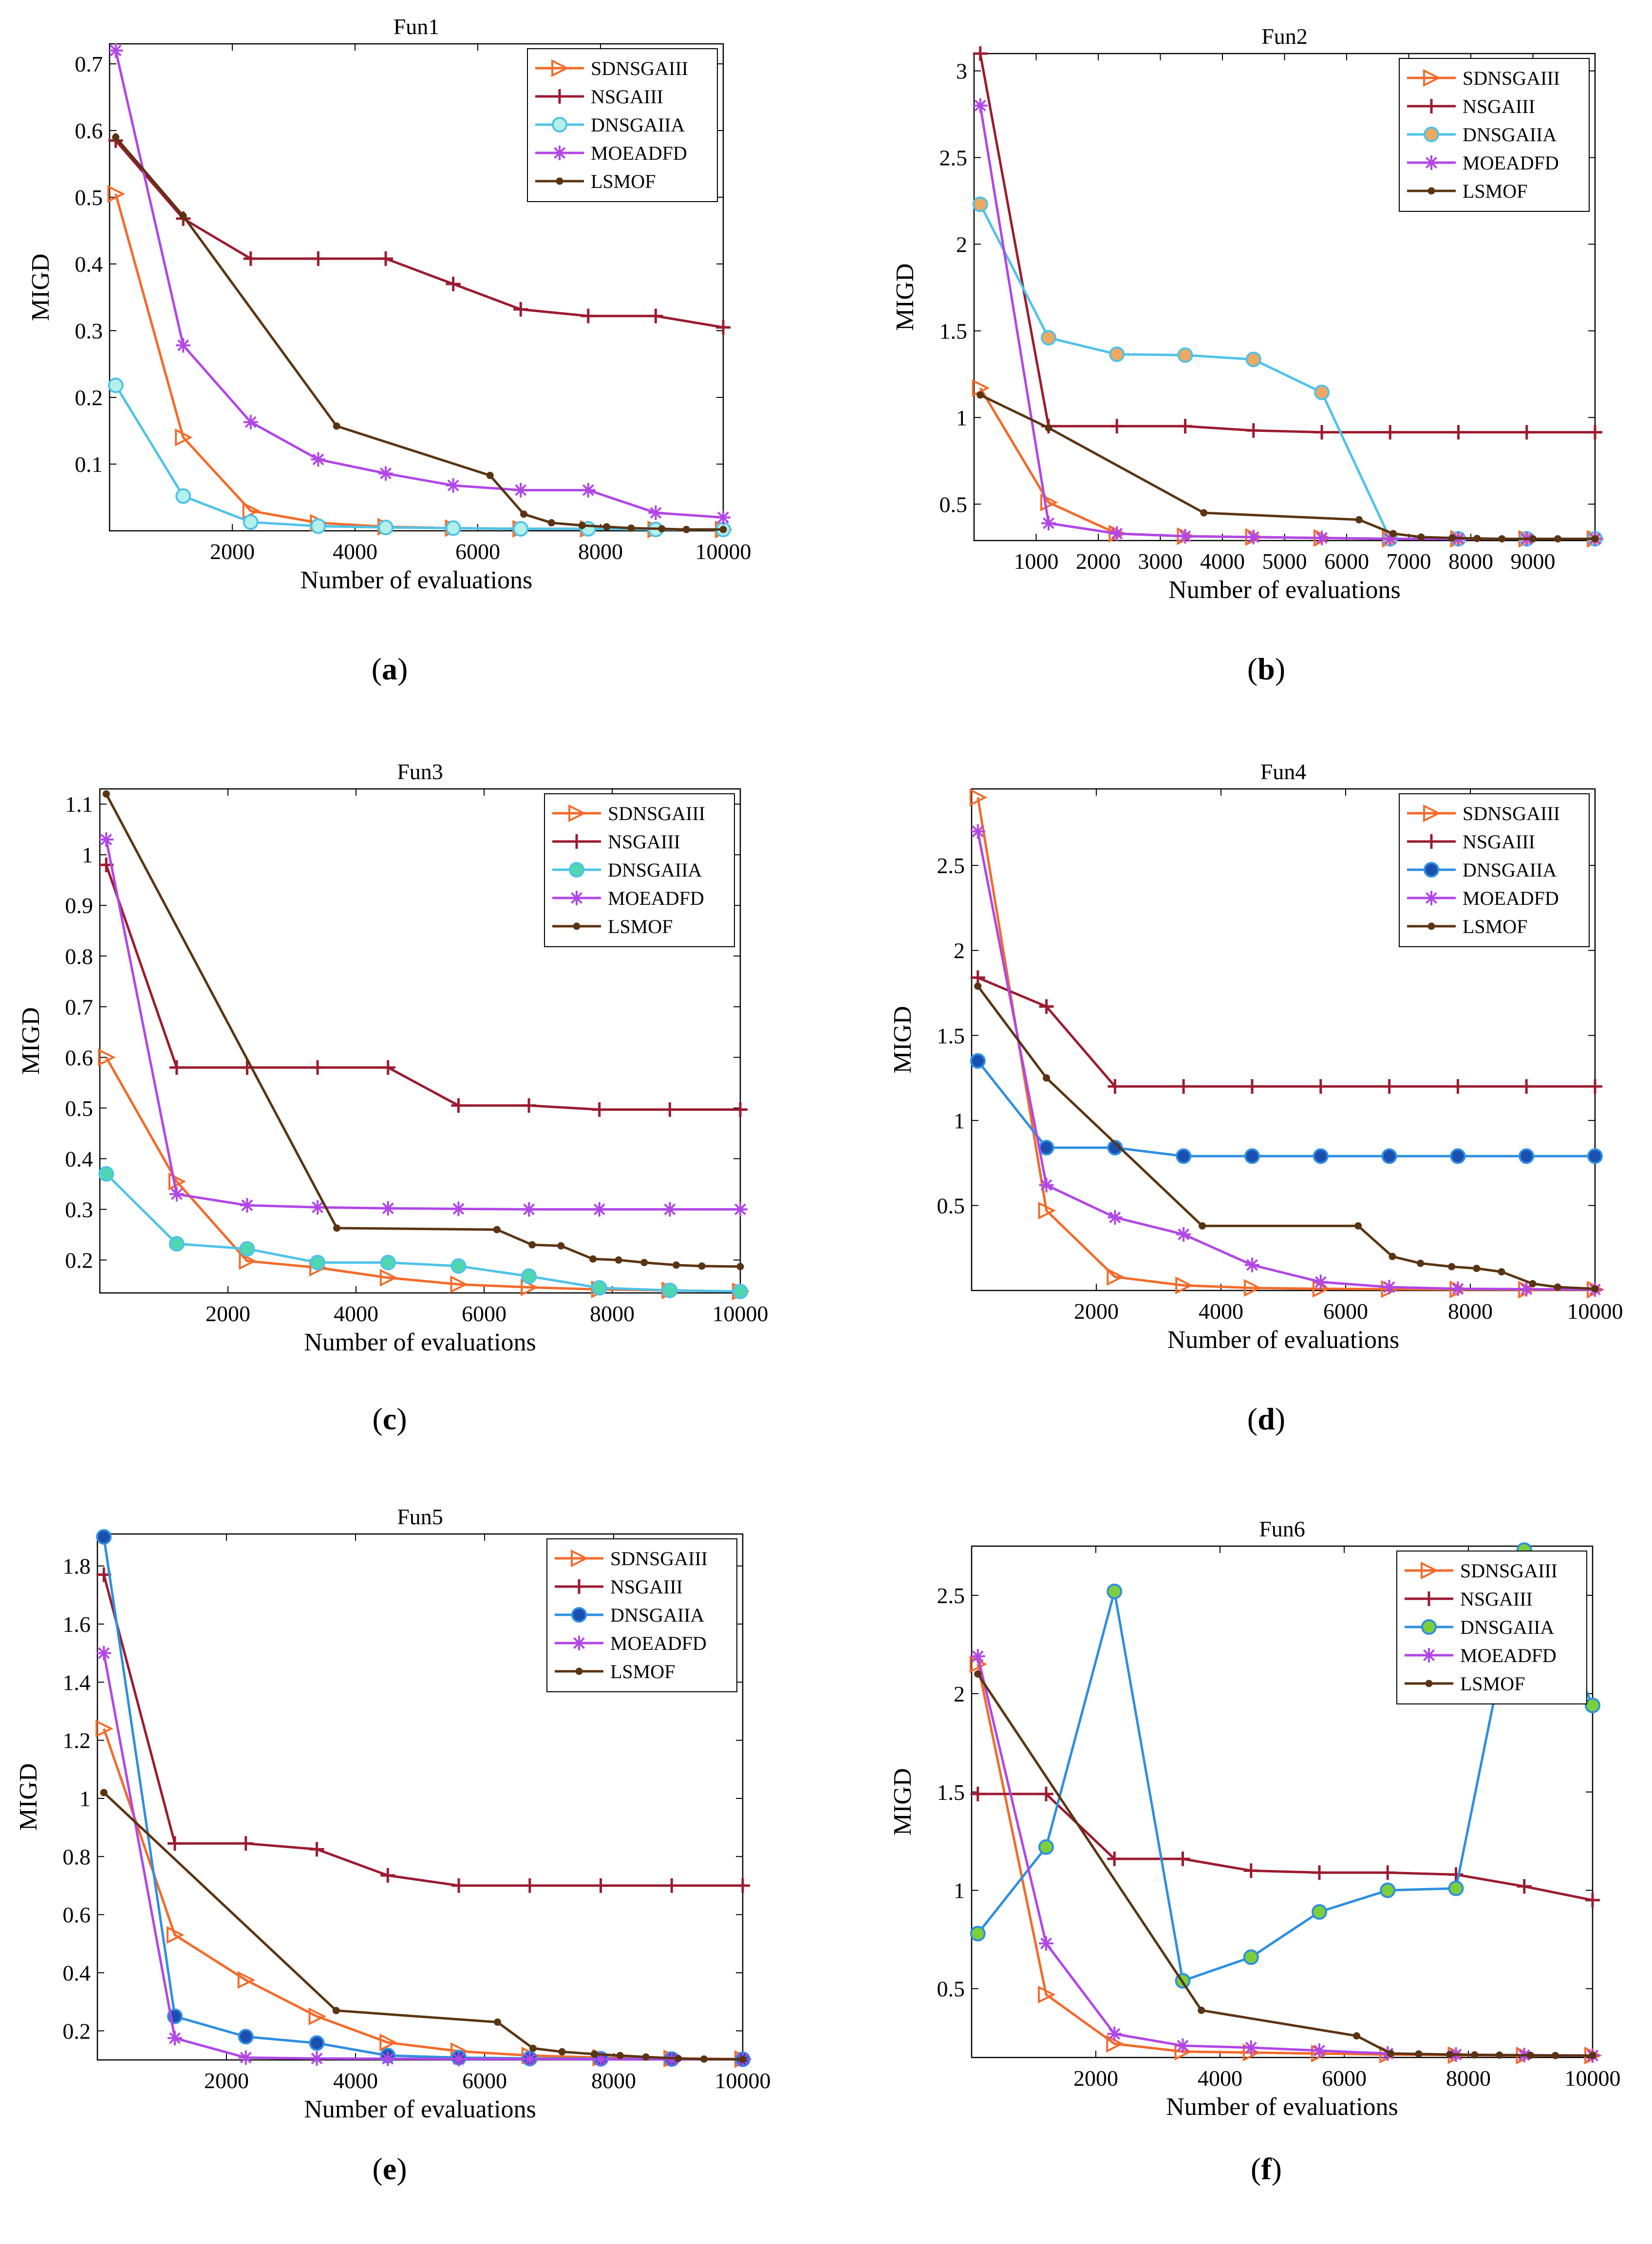 This screenshot has height=2244, width=1652. I want to click on series-lsmof, so click(1288, 467).